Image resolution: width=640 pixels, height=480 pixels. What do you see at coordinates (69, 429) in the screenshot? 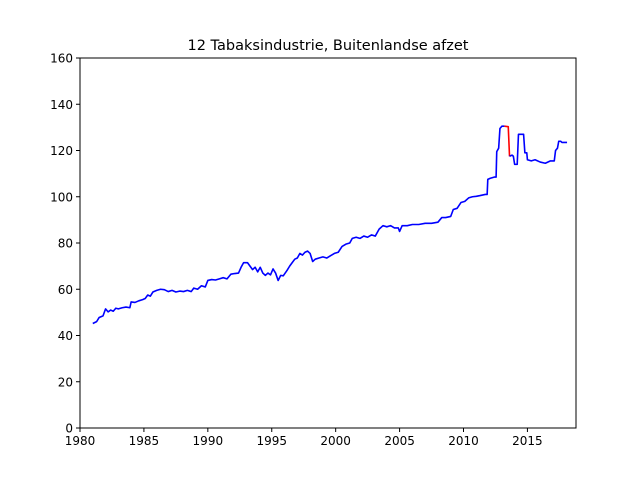
I see `y-tick-label: 0` at bounding box center [69, 429].